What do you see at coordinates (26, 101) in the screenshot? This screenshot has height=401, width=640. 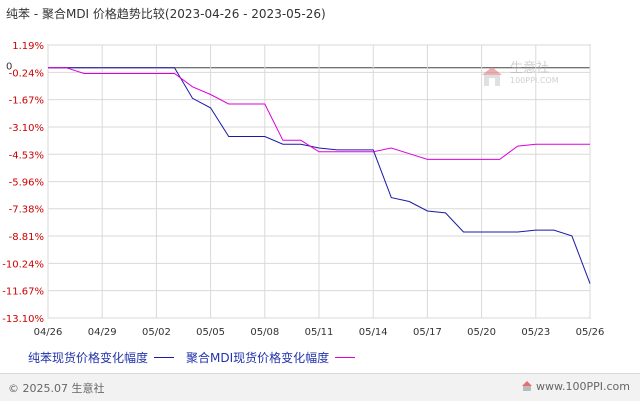 I see `y-tick-label: -1.67%` at bounding box center [26, 101].